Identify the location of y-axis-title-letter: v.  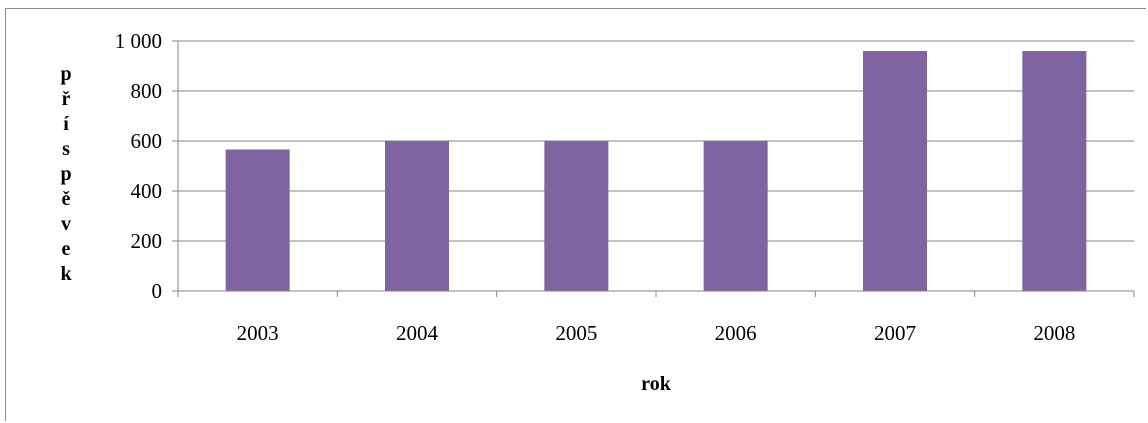
(66, 224).